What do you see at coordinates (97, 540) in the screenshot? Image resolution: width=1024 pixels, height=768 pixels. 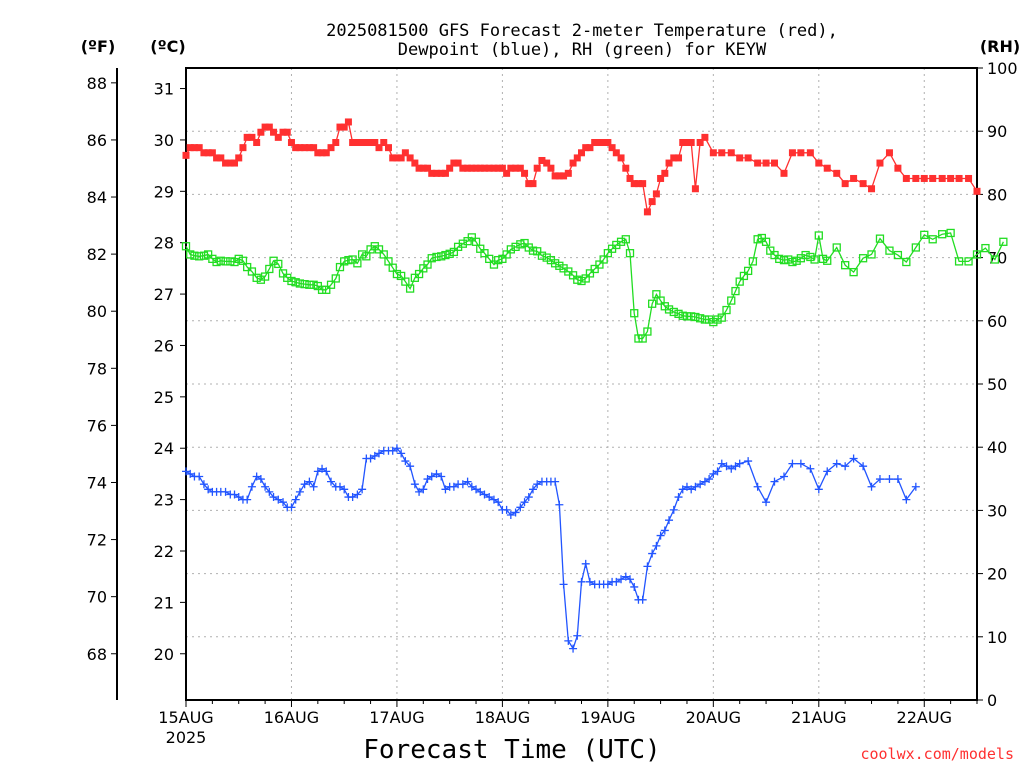 I see `f-tick-label: 72` at bounding box center [97, 540].